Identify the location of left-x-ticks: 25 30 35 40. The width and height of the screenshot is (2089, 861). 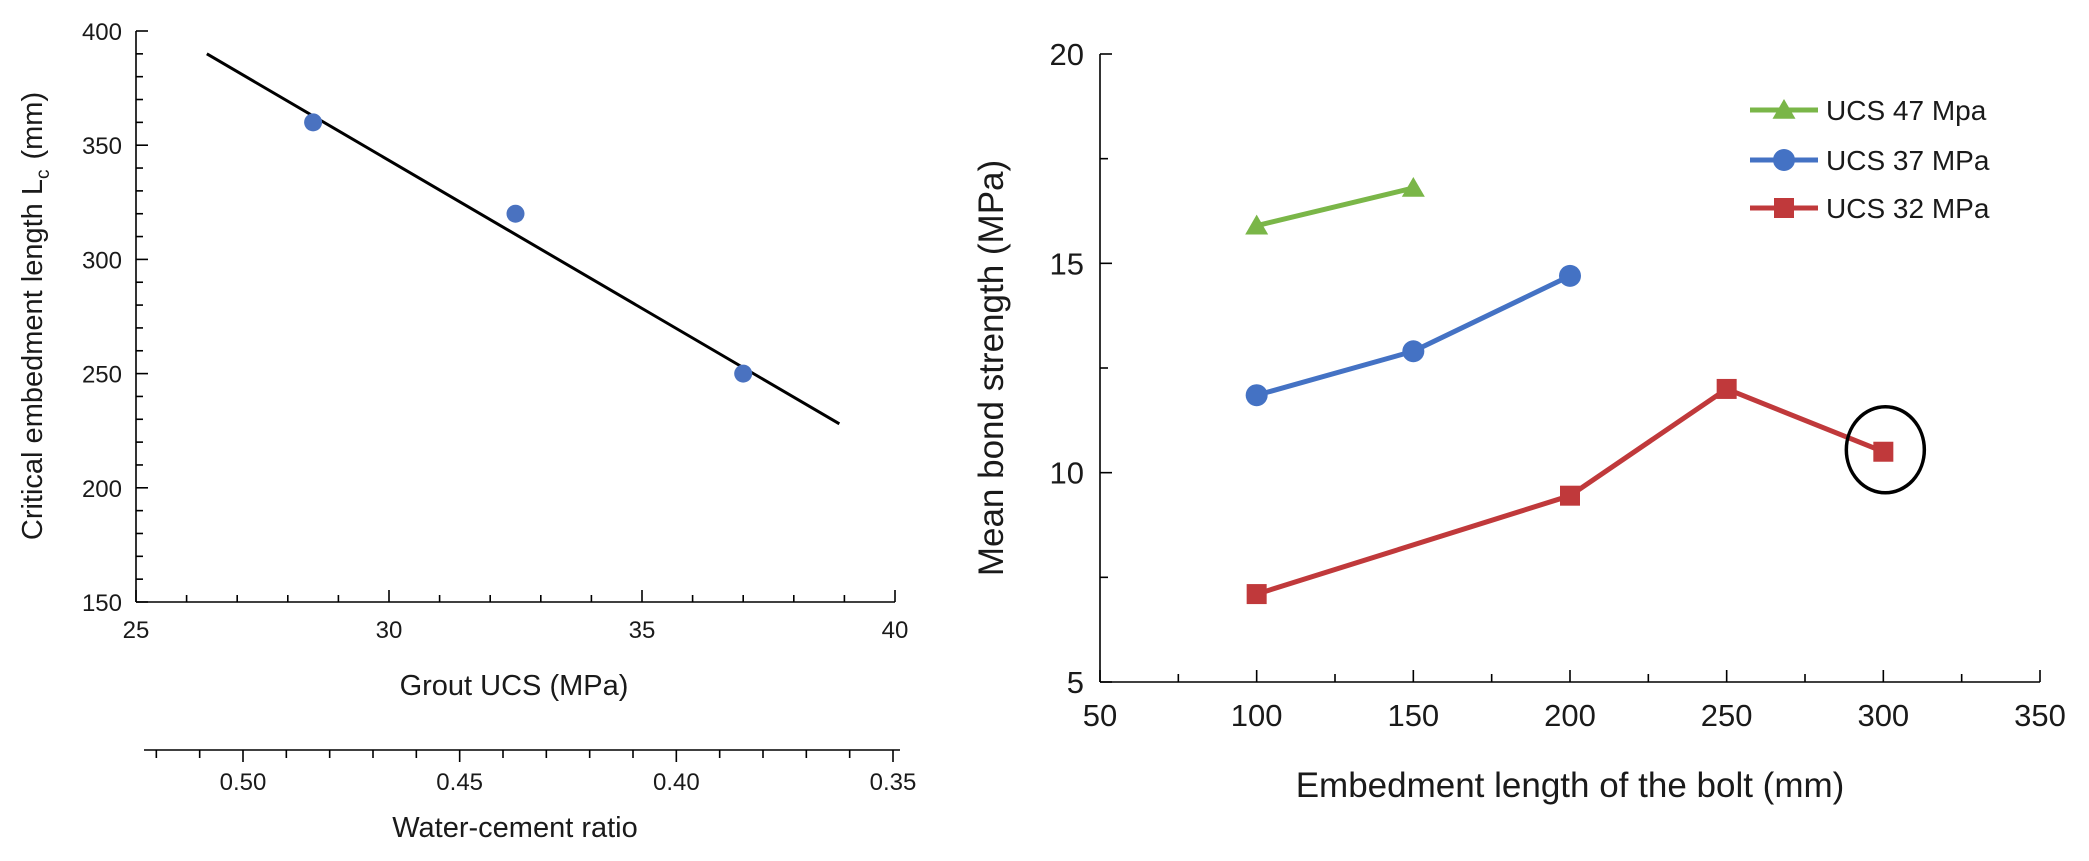
(516, 617).